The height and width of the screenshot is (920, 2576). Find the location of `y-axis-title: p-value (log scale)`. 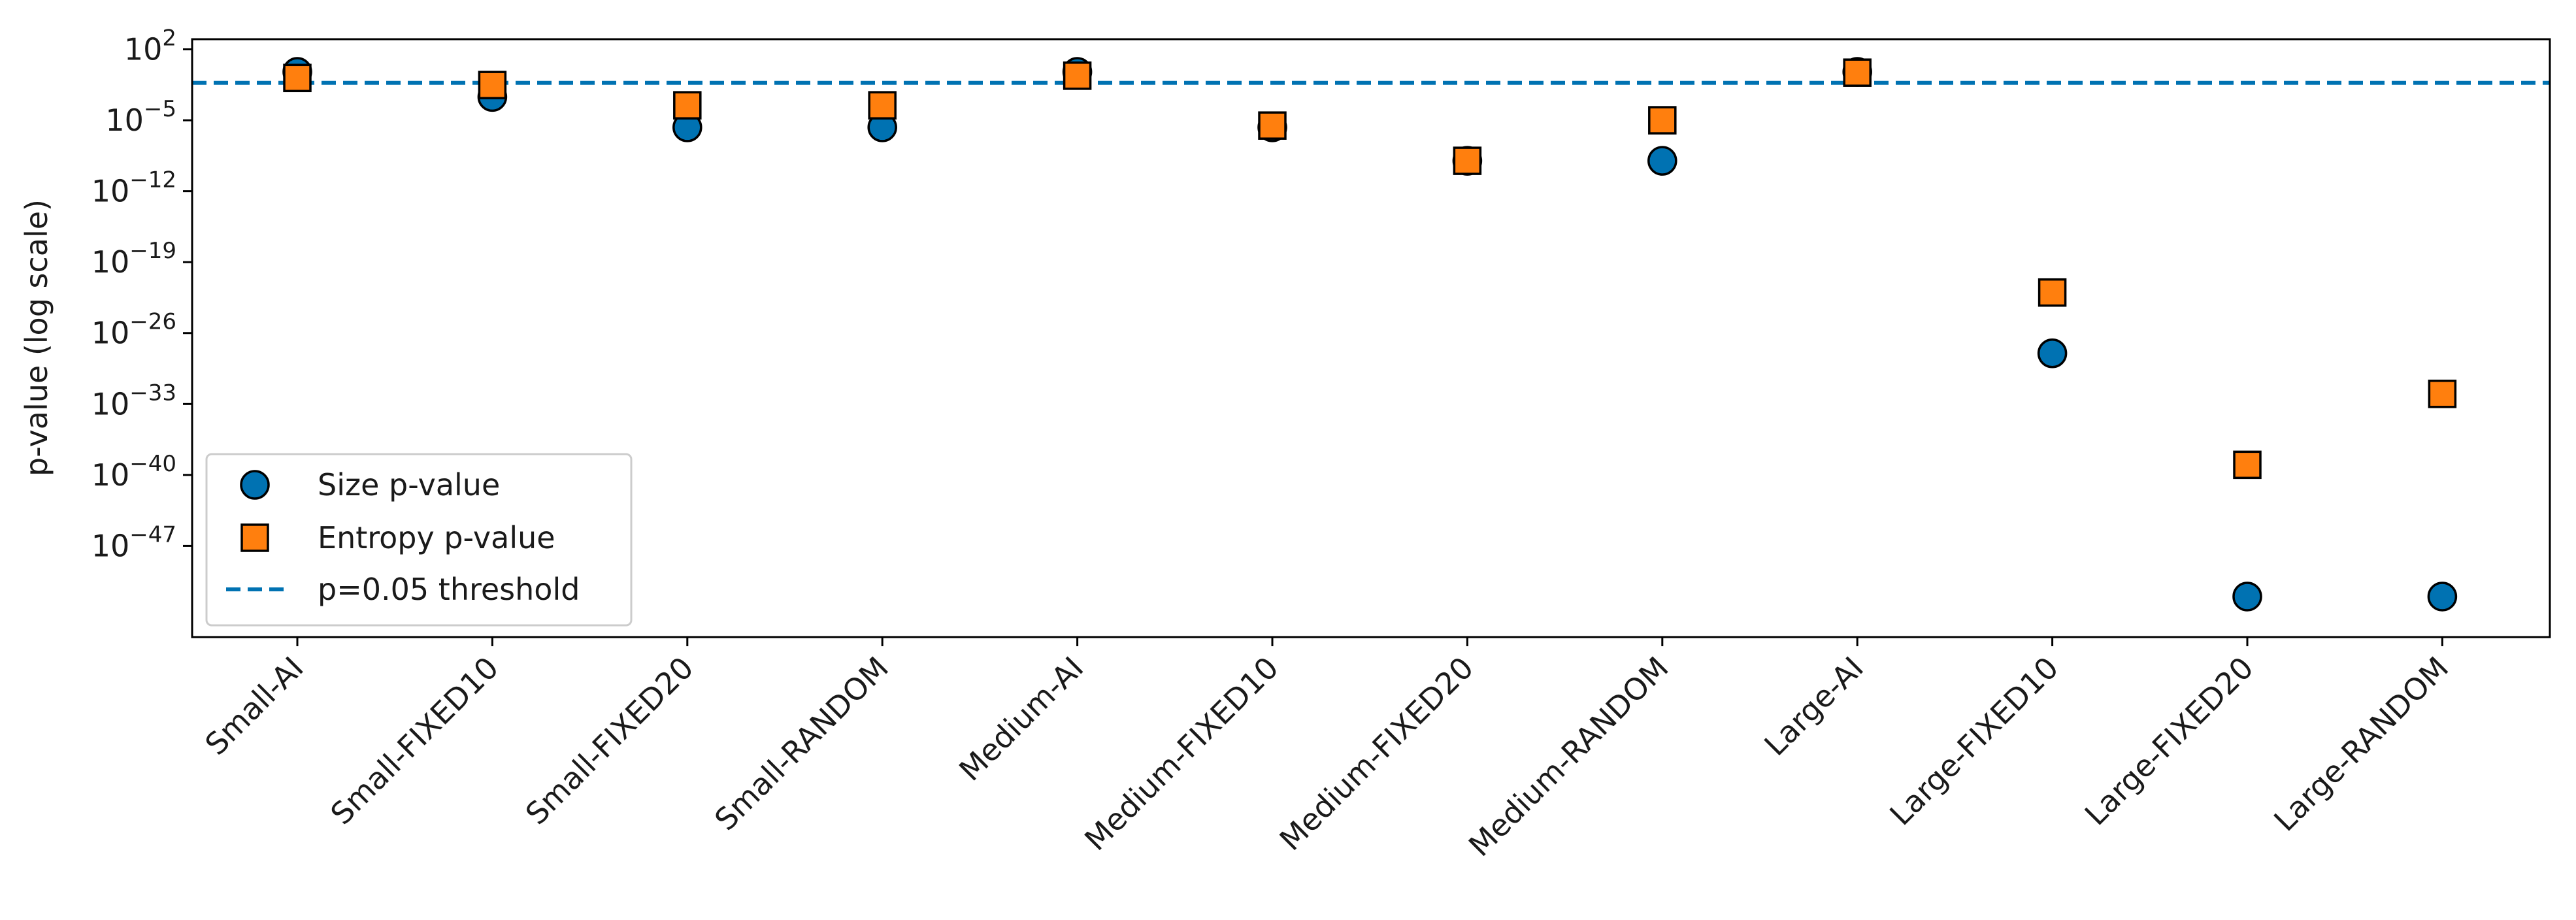

y-axis-title: p-value (log scale) is located at coordinates (36, 337).